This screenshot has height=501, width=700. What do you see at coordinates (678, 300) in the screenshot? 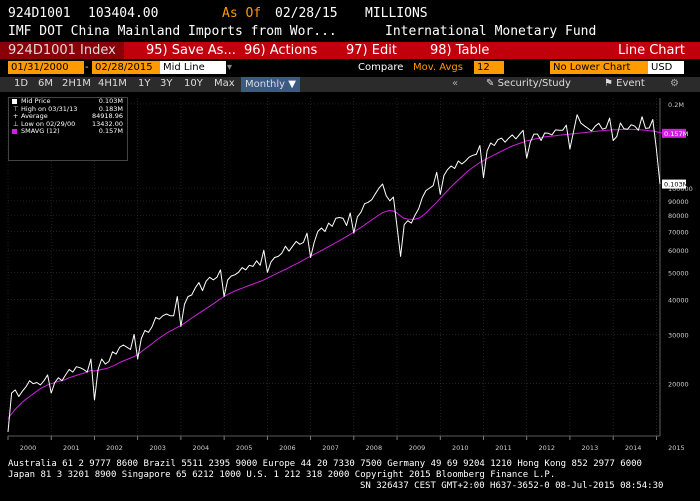
I see `y-tick-label: 40000` at bounding box center [678, 300].